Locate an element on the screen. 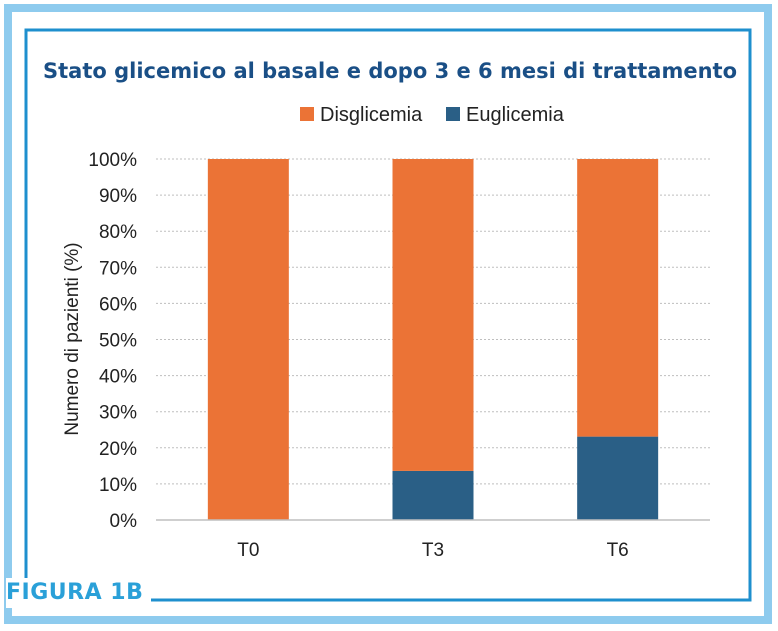 Image resolution: width=778 pixels, height=631 pixels. x-tick-label: T3 is located at coordinates (433, 550).